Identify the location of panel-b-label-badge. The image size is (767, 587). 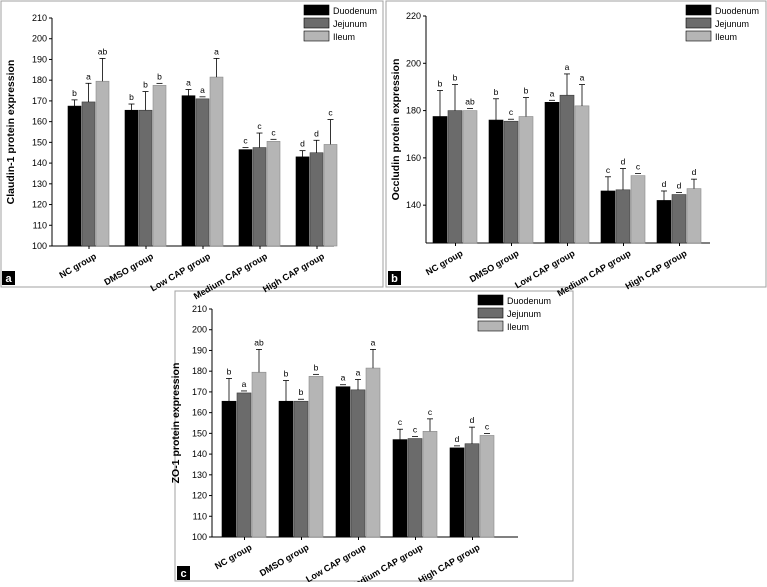
(394, 278).